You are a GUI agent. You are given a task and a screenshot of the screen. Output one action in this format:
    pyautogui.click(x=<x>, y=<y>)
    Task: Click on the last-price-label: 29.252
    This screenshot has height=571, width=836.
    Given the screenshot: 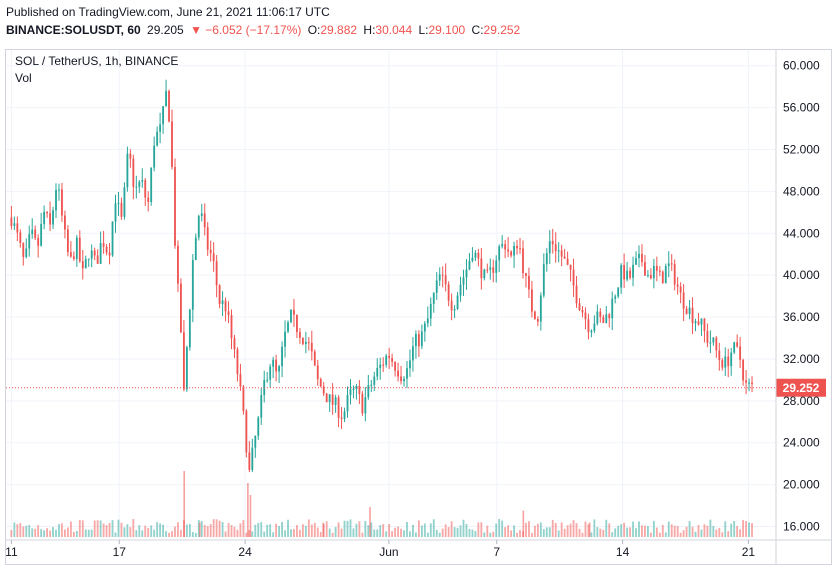 What is the action you would take?
    pyautogui.click(x=801, y=388)
    